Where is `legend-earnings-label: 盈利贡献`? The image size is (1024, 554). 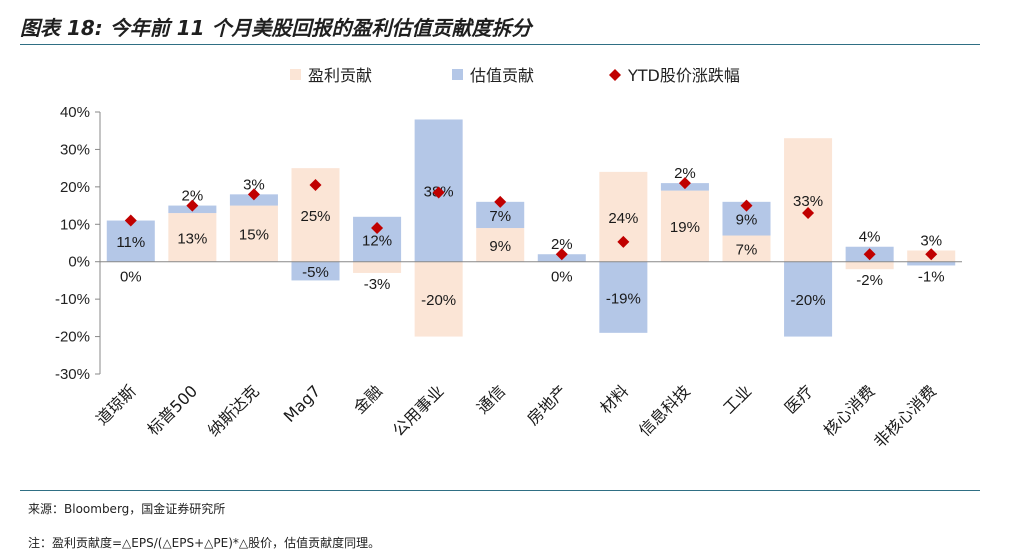
legend-earnings-label: 盈利贡献 is located at coordinates (340, 75).